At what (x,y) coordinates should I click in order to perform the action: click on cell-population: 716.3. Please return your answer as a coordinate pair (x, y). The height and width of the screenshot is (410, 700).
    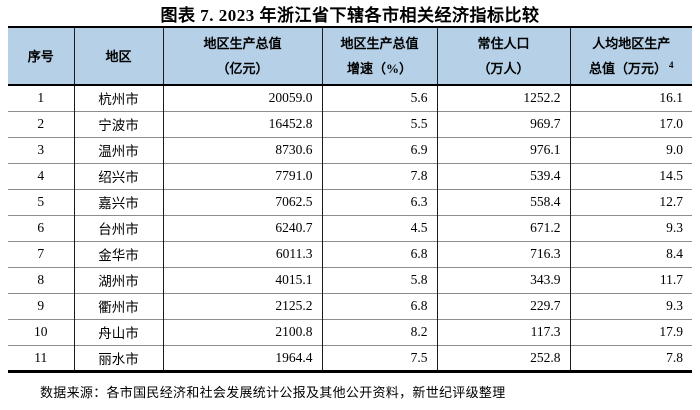
    Looking at the image, I should click on (503, 253).